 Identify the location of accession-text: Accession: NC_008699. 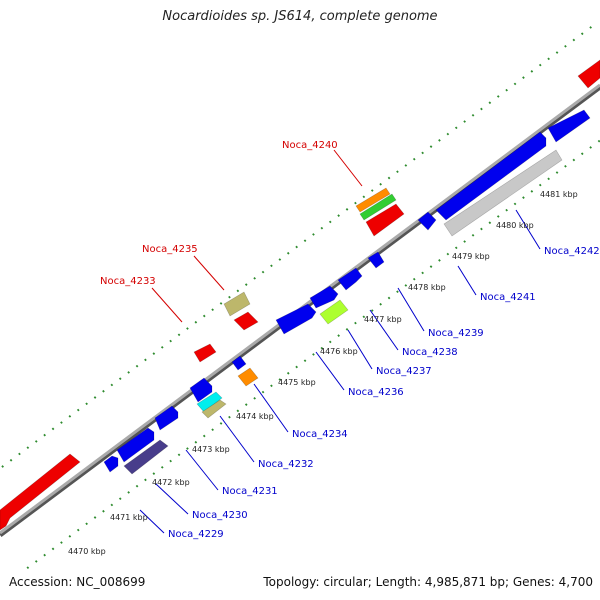
(77, 582).